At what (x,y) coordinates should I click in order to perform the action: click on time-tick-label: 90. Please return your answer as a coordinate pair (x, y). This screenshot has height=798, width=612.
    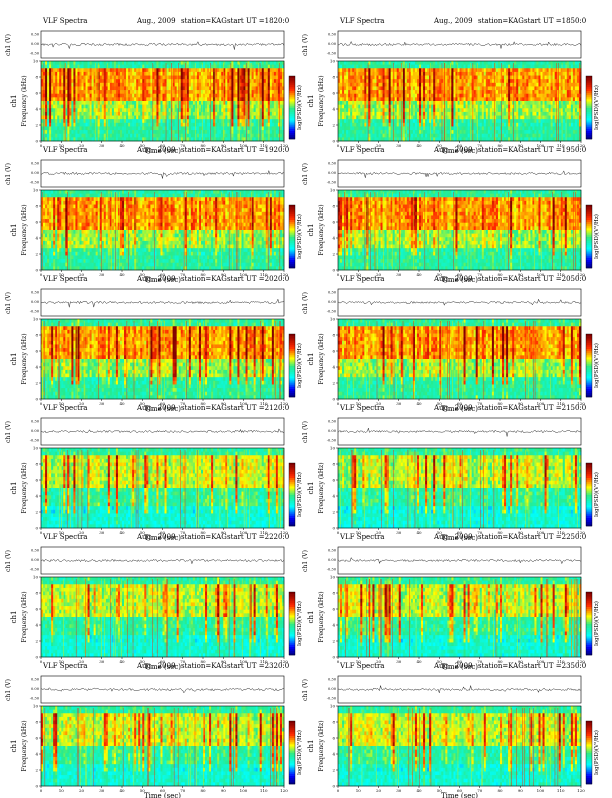
    Looking at the image, I should click on (521, 790).